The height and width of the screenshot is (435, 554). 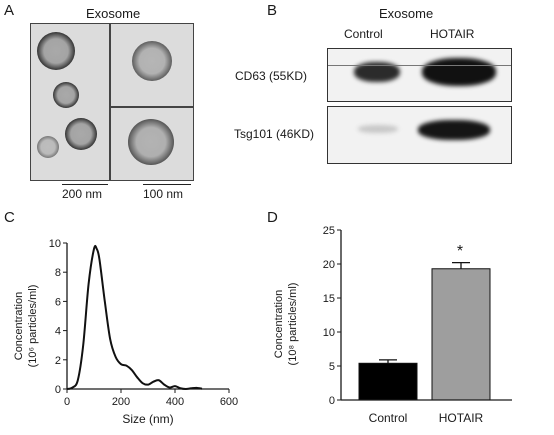 I want to click on chart-c-y-tick-label: 6, so click(x=58, y=302).